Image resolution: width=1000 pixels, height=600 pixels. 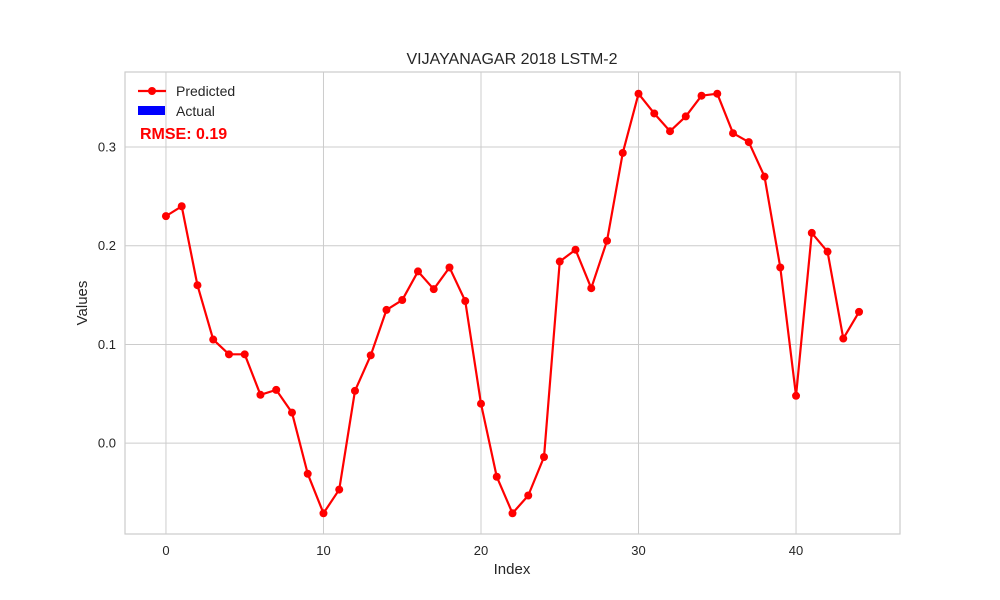 What do you see at coordinates (183, 134) in the screenshot?
I see `rmse-annotation: RMSE: 0.19` at bounding box center [183, 134].